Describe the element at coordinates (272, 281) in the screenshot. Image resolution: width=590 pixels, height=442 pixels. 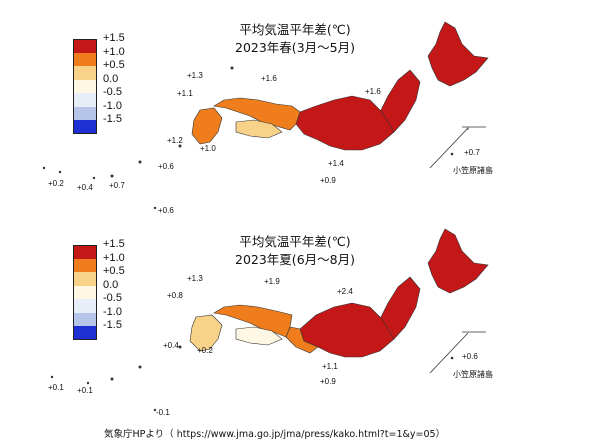
I see `temp-anomaly-label: +1.9` at that location.